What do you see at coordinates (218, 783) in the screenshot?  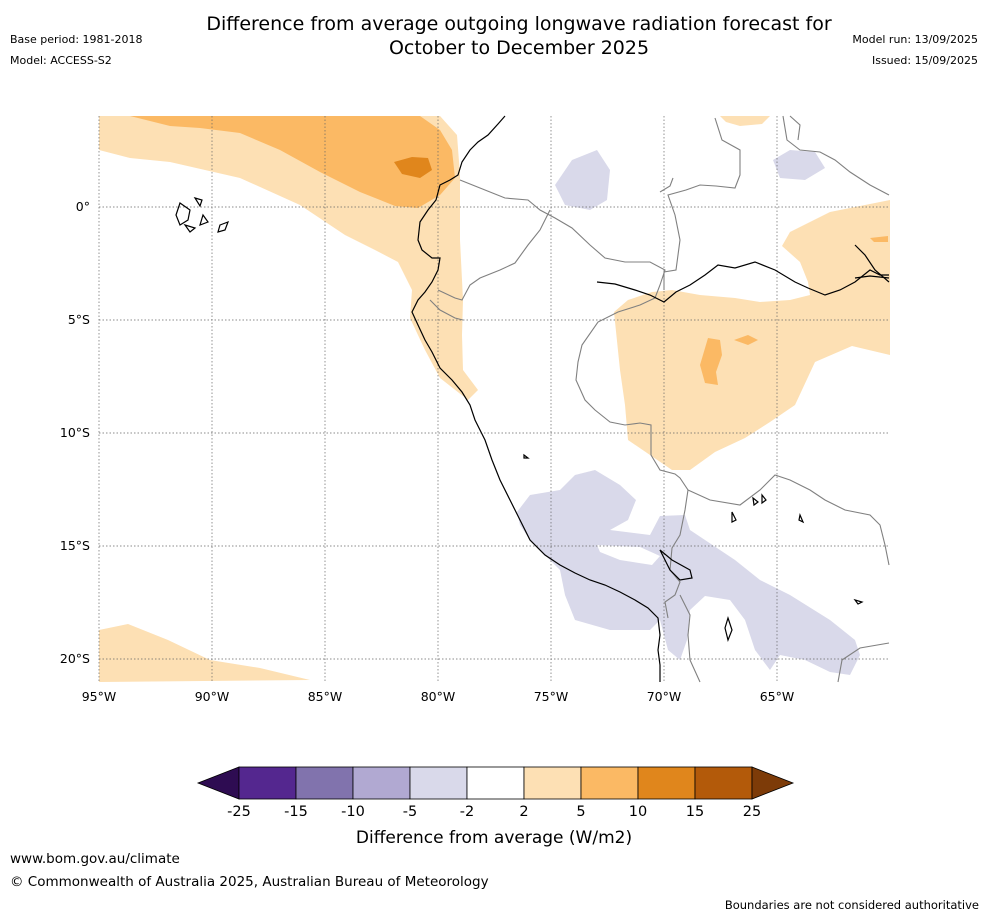 I see `colorbar-extend-low` at bounding box center [218, 783].